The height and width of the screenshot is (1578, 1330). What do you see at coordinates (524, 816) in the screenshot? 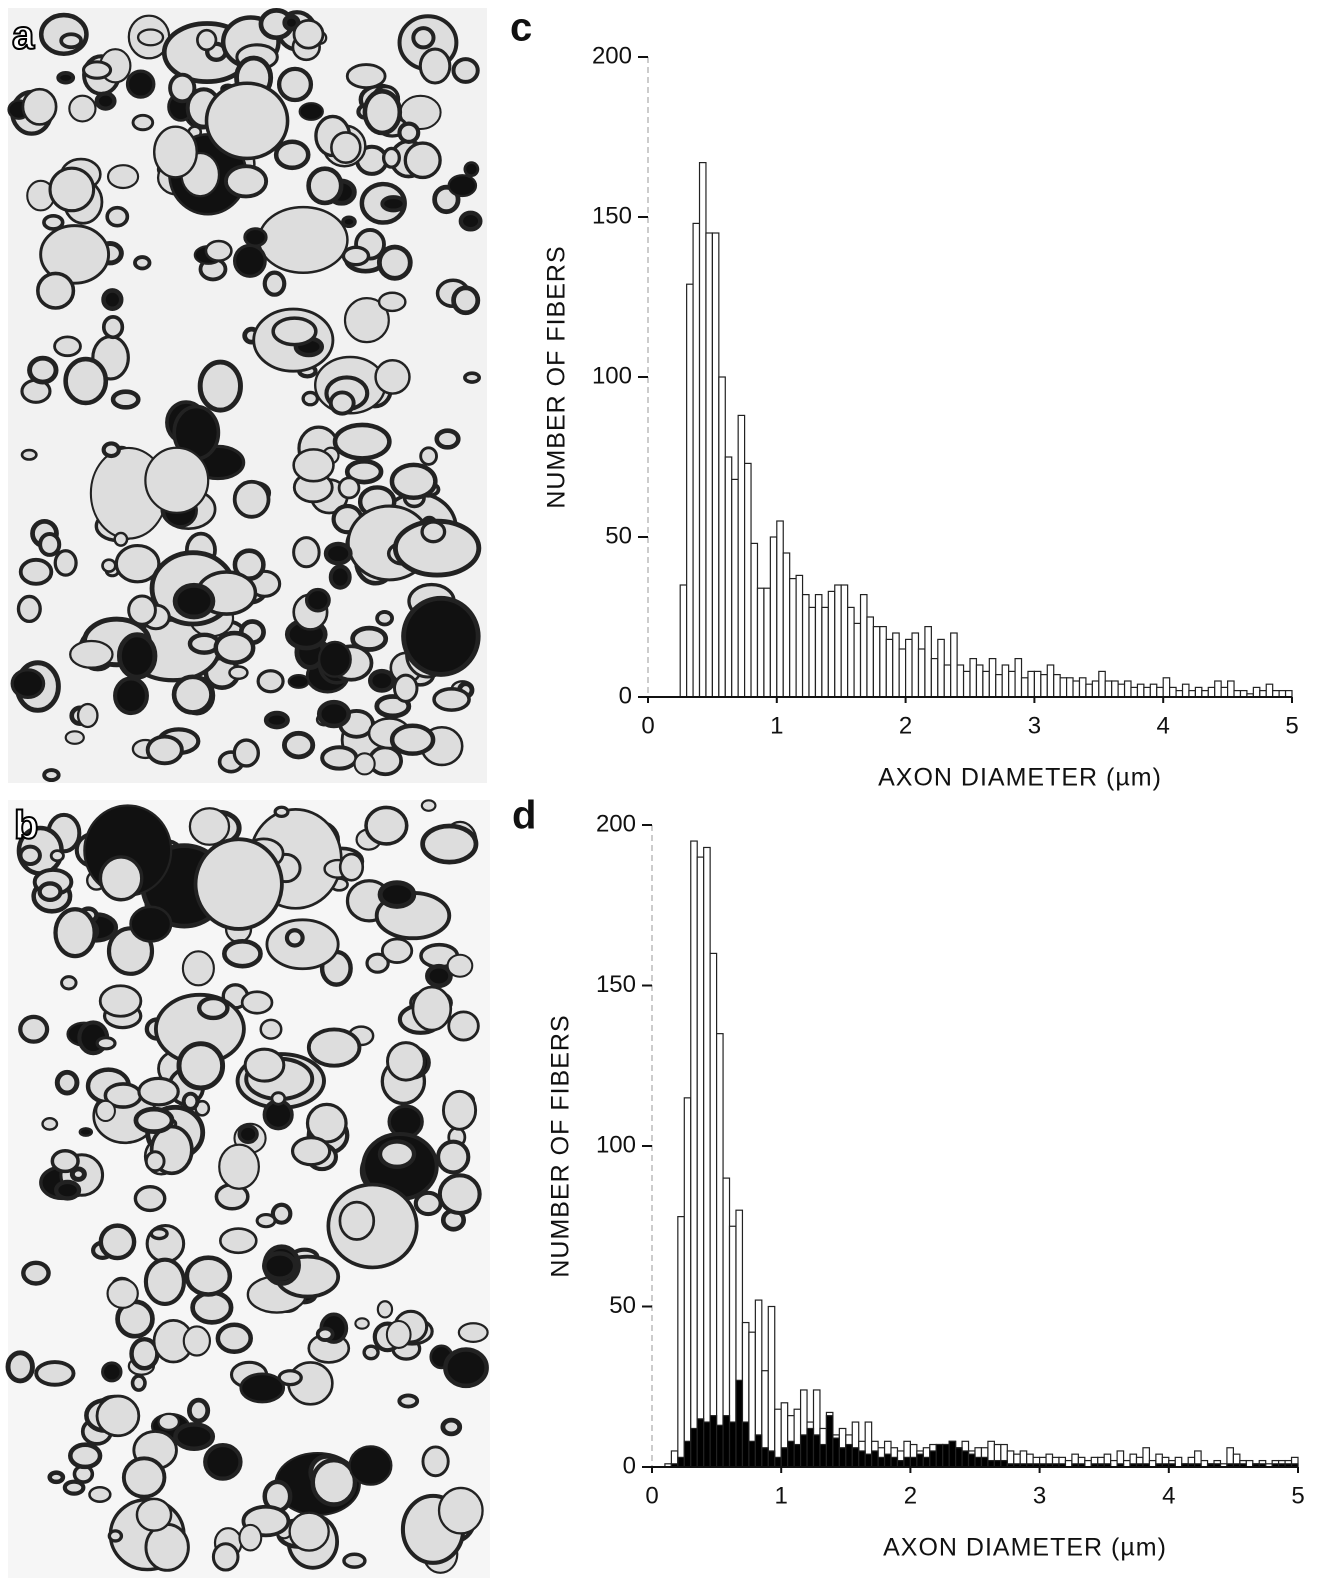
I see `panel-label: d` at bounding box center [524, 816].